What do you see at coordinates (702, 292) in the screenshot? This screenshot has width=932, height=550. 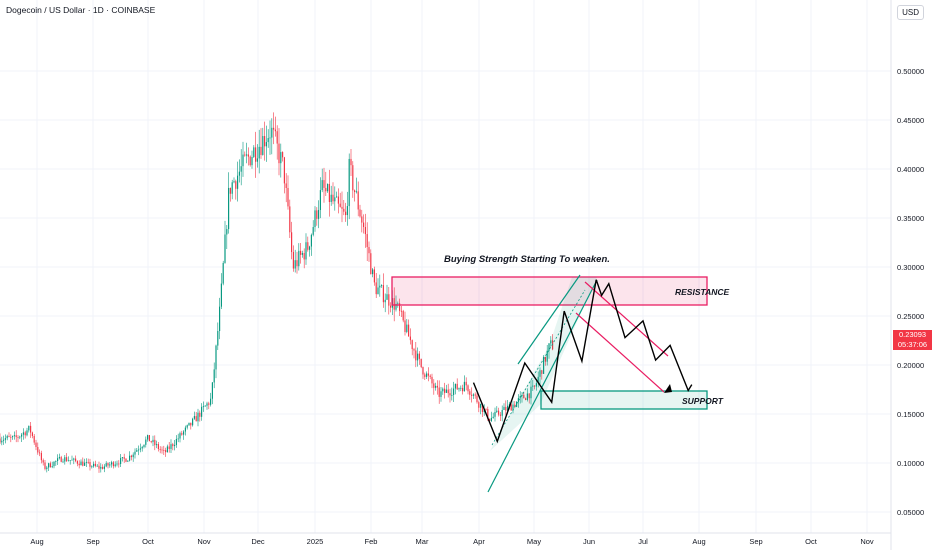 I see `resistance-label: RESISTANCE` at bounding box center [702, 292].